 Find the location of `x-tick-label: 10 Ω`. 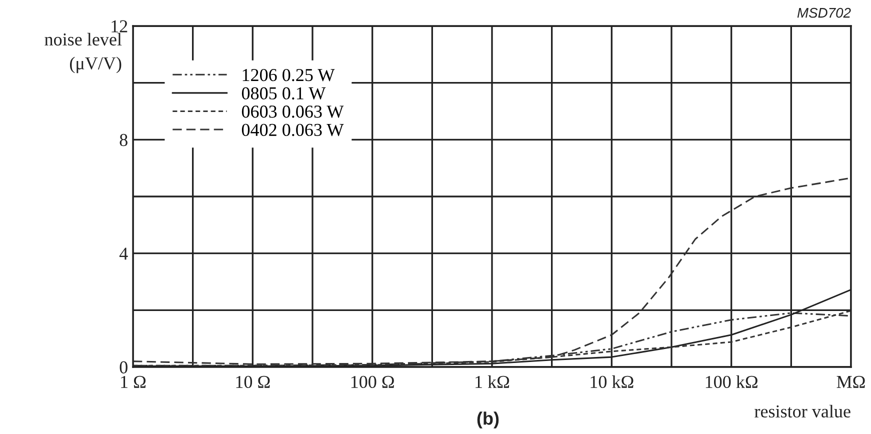

x-tick-label: 10 Ω is located at coordinates (253, 382).